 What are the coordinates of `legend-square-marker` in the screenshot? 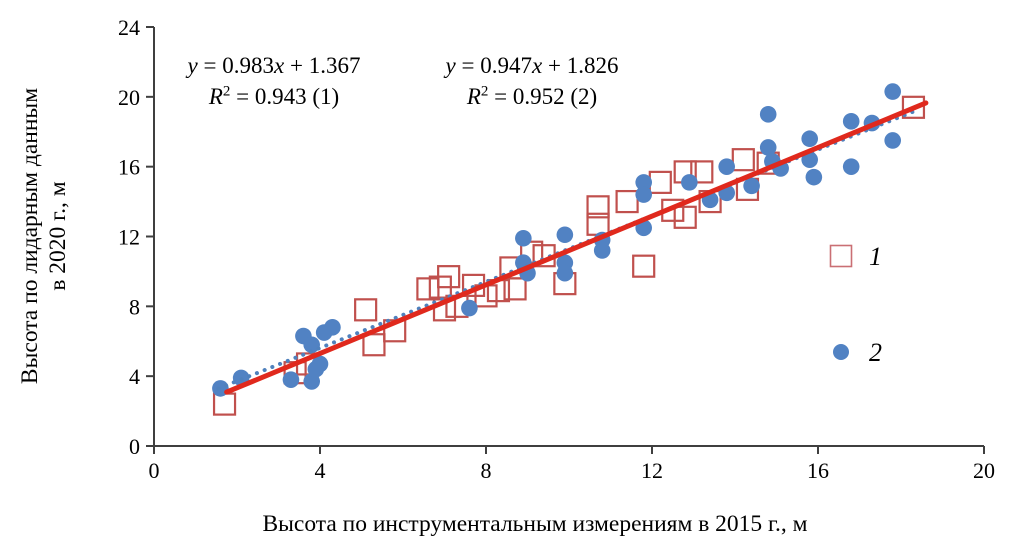 It's located at (841, 256).